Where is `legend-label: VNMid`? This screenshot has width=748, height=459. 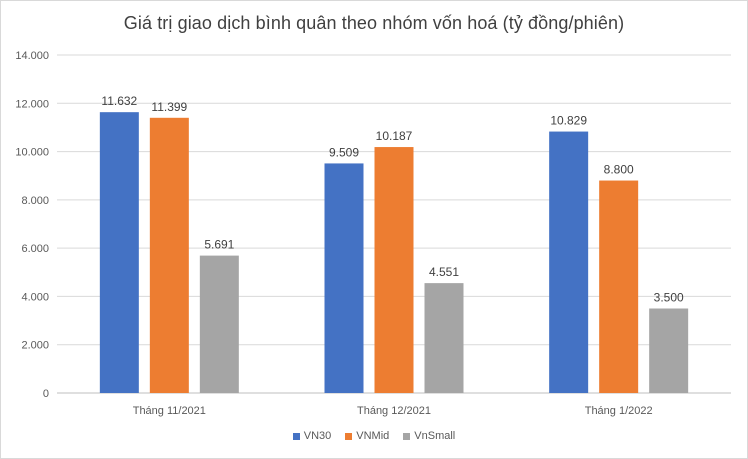 legend-label: VNMid is located at coordinates (373, 436).